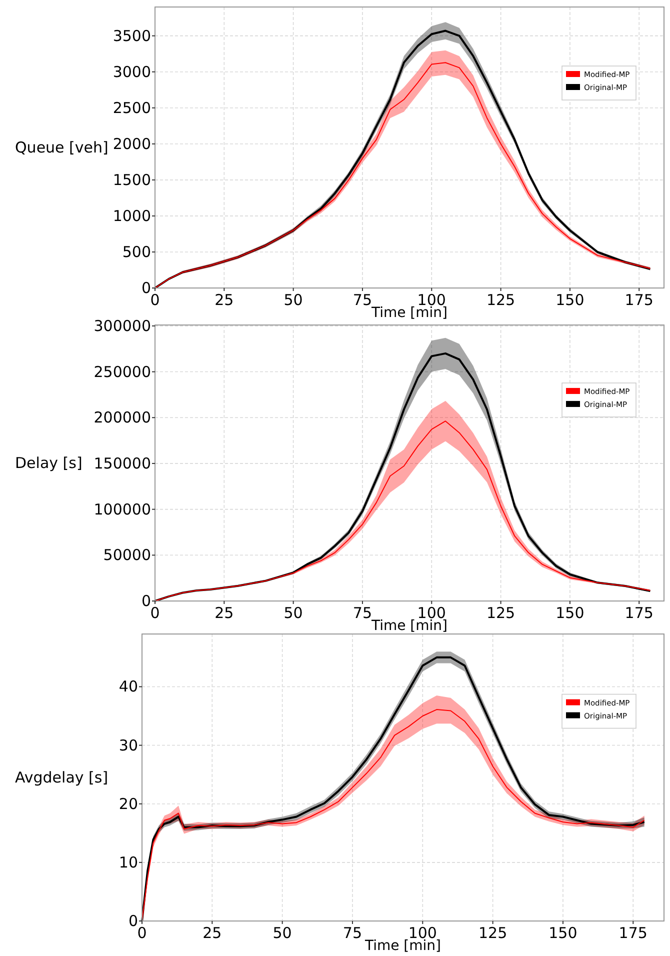  Describe the element at coordinates (61, 147) in the screenshot. I see `y-axis-title: Queue [veh]` at that location.